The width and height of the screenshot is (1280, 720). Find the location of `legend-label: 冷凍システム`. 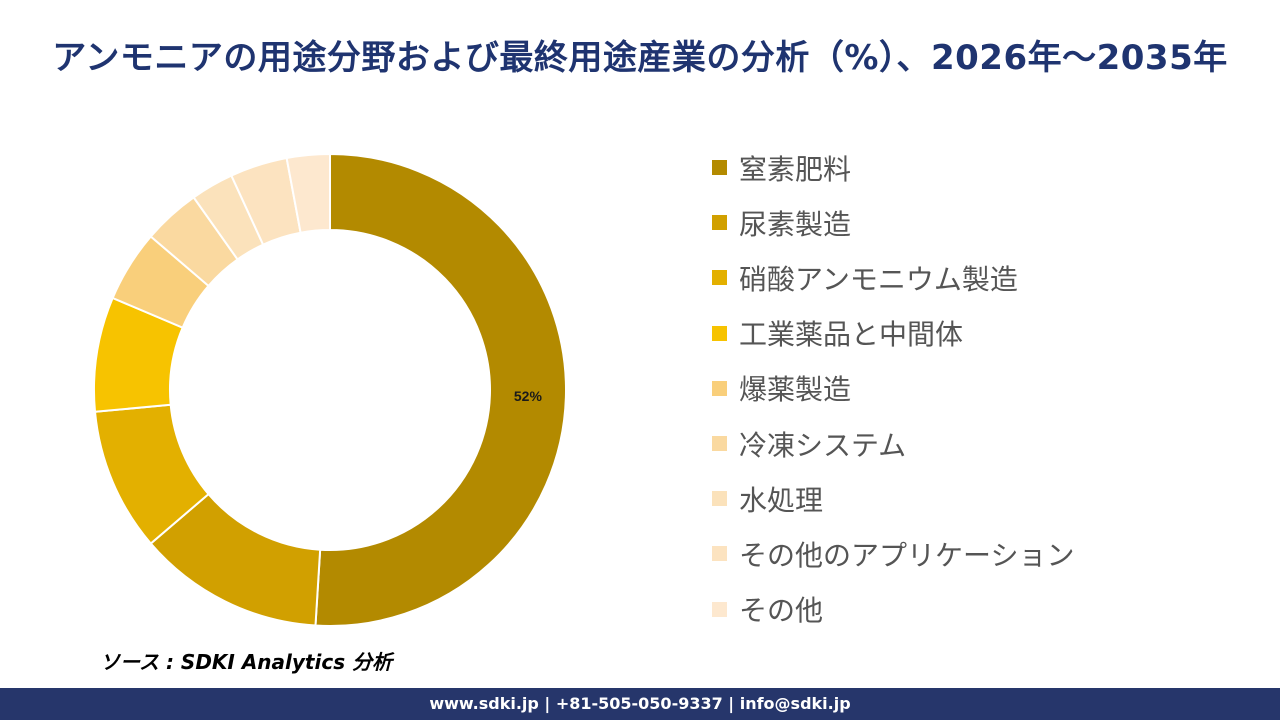

legend-label: 冷凍システム is located at coordinates (823, 445).